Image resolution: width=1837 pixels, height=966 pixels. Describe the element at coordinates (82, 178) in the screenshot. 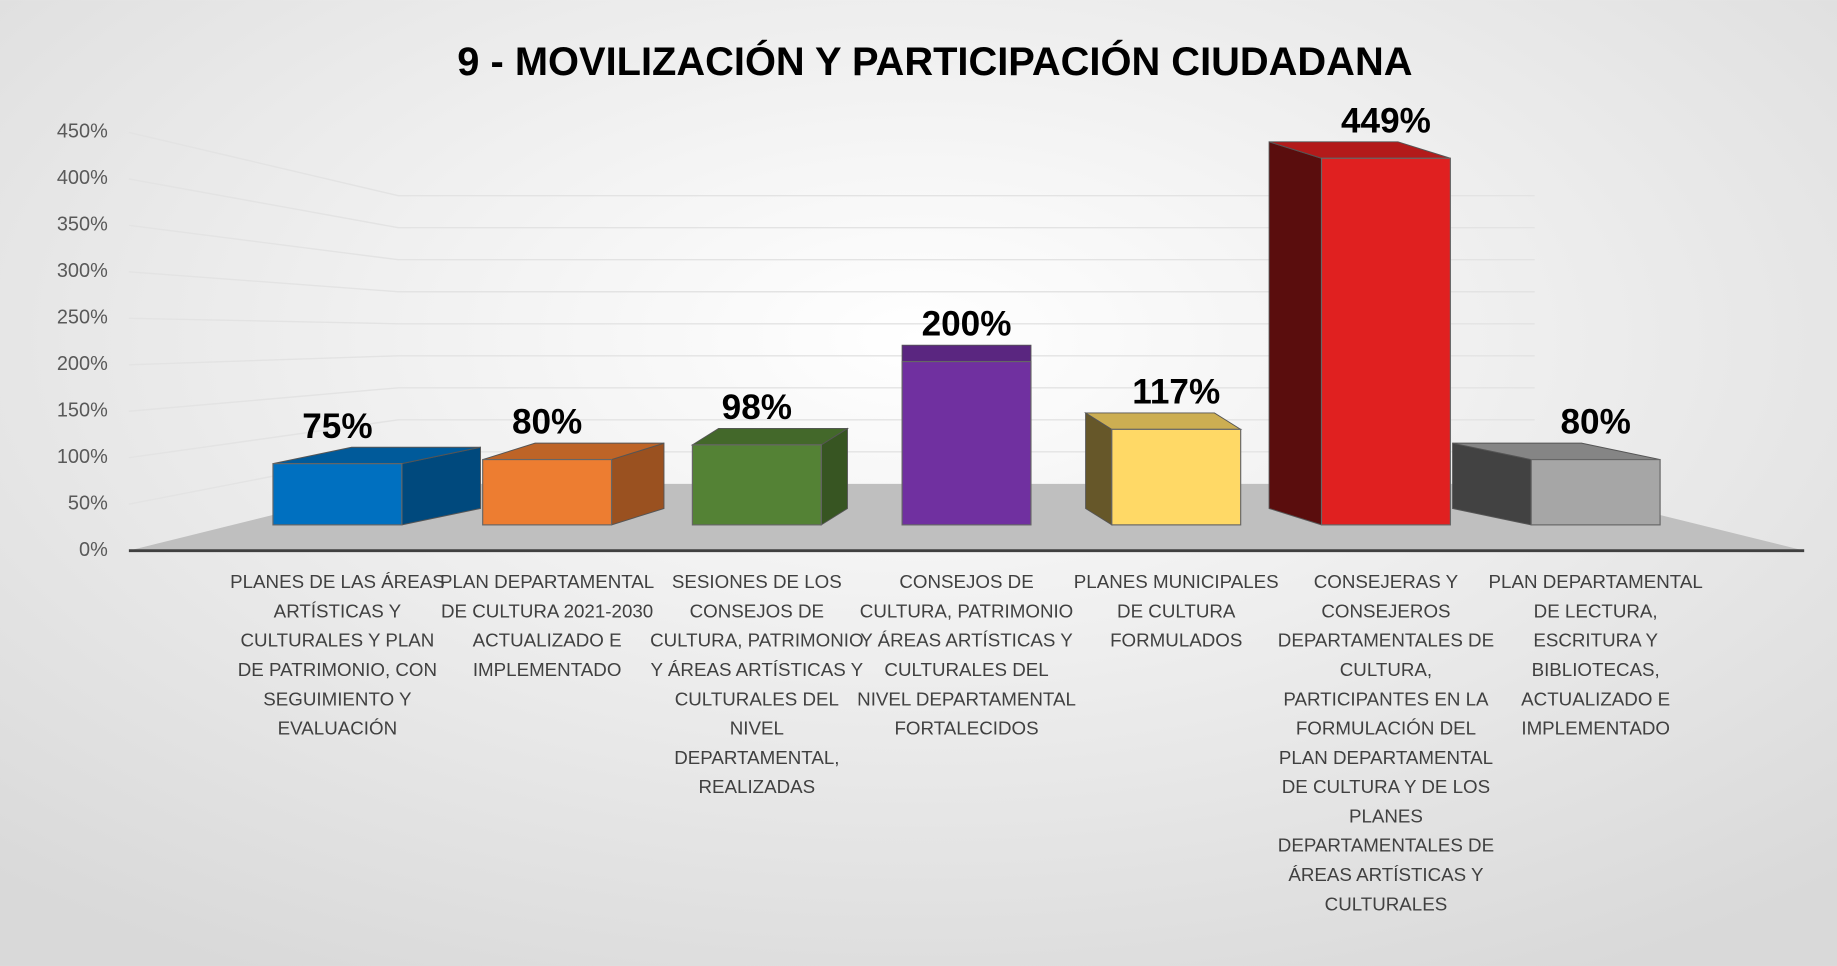

I see `y-tick-label: 400%` at that location.